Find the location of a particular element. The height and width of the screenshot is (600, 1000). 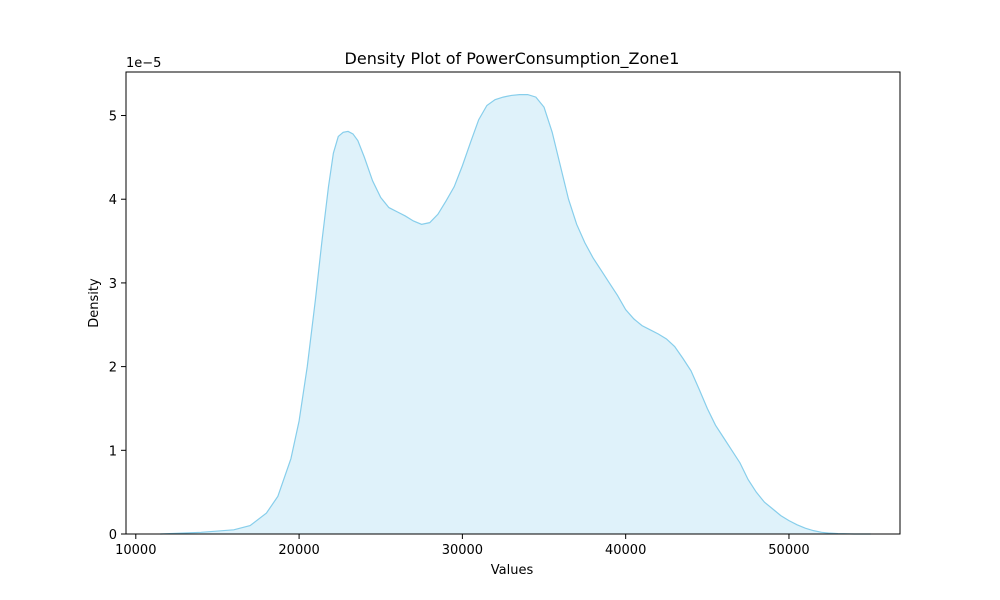

chart-title: Density Plot of PowerConsumption_Zone1 is located at coordinates (512, 59).